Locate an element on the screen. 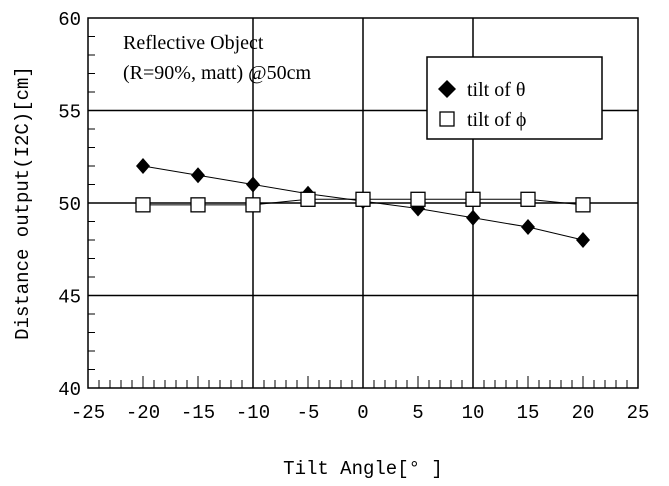 Image resolution: width=669 pixels, height=486 pixels. x-tick-label: -5 is located at coordinates (308, 413).